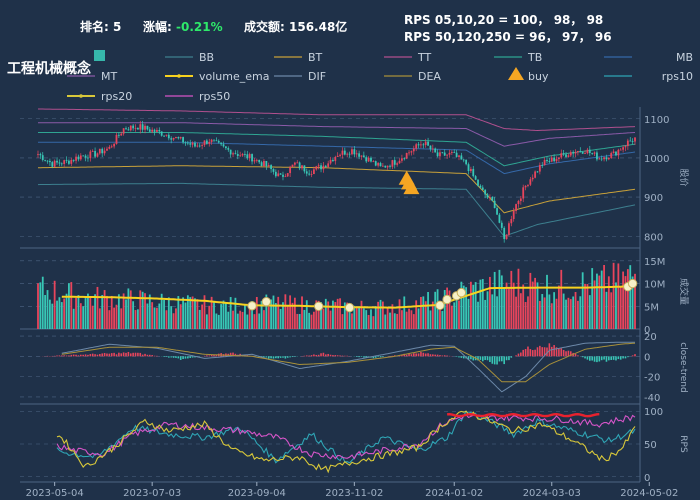 This screenshot has height=500, width=700. Describe the element at coordinates (653, 237) in the screenshot. I see `ytick-price: 800` at that location.